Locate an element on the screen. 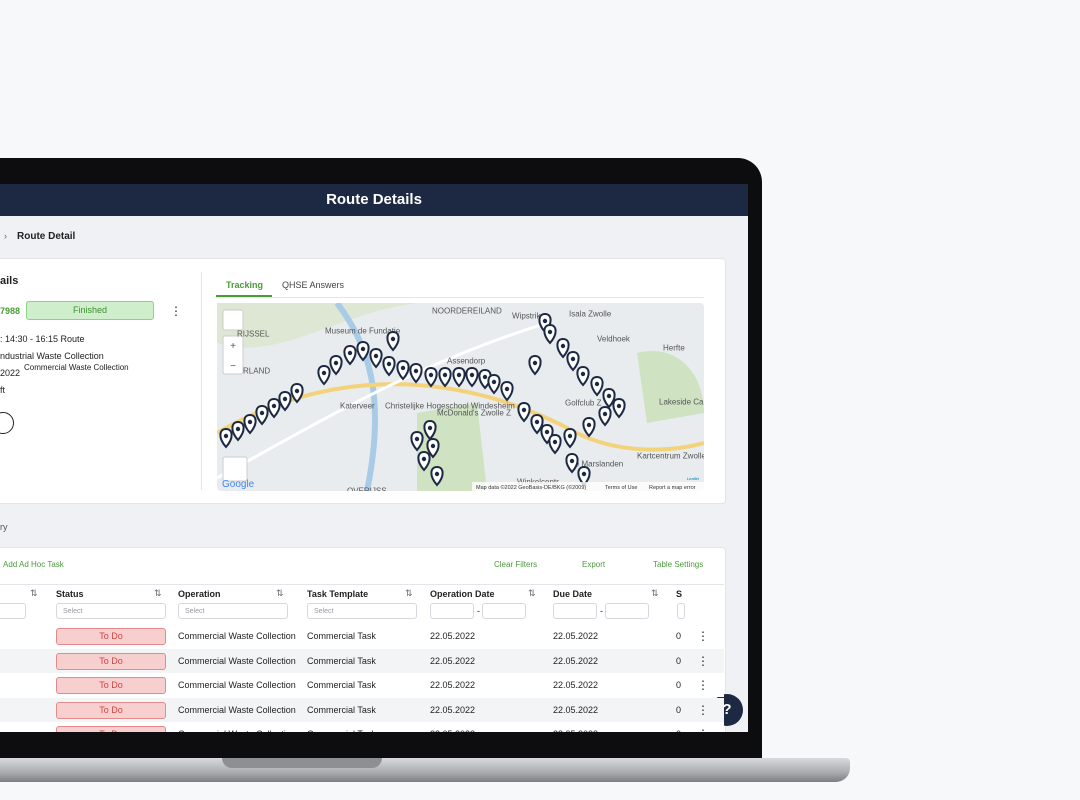 The image size is (1080, 800). divider is located at coordinates (201, 381).